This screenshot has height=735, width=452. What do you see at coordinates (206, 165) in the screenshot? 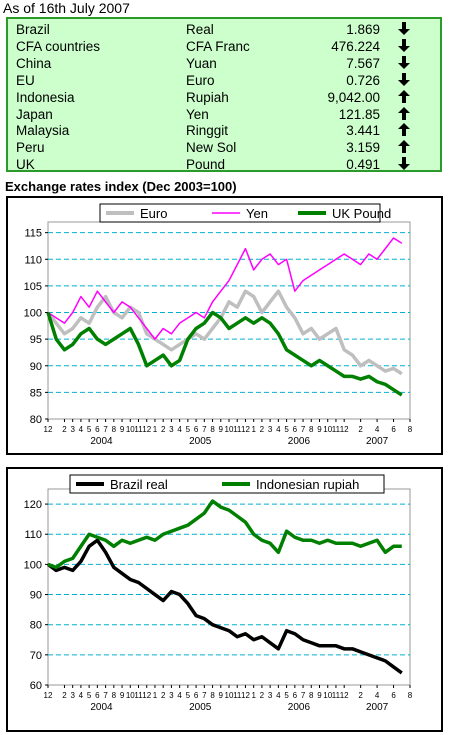
I see `currency-name: Pound` at bounding box center [206, 165].